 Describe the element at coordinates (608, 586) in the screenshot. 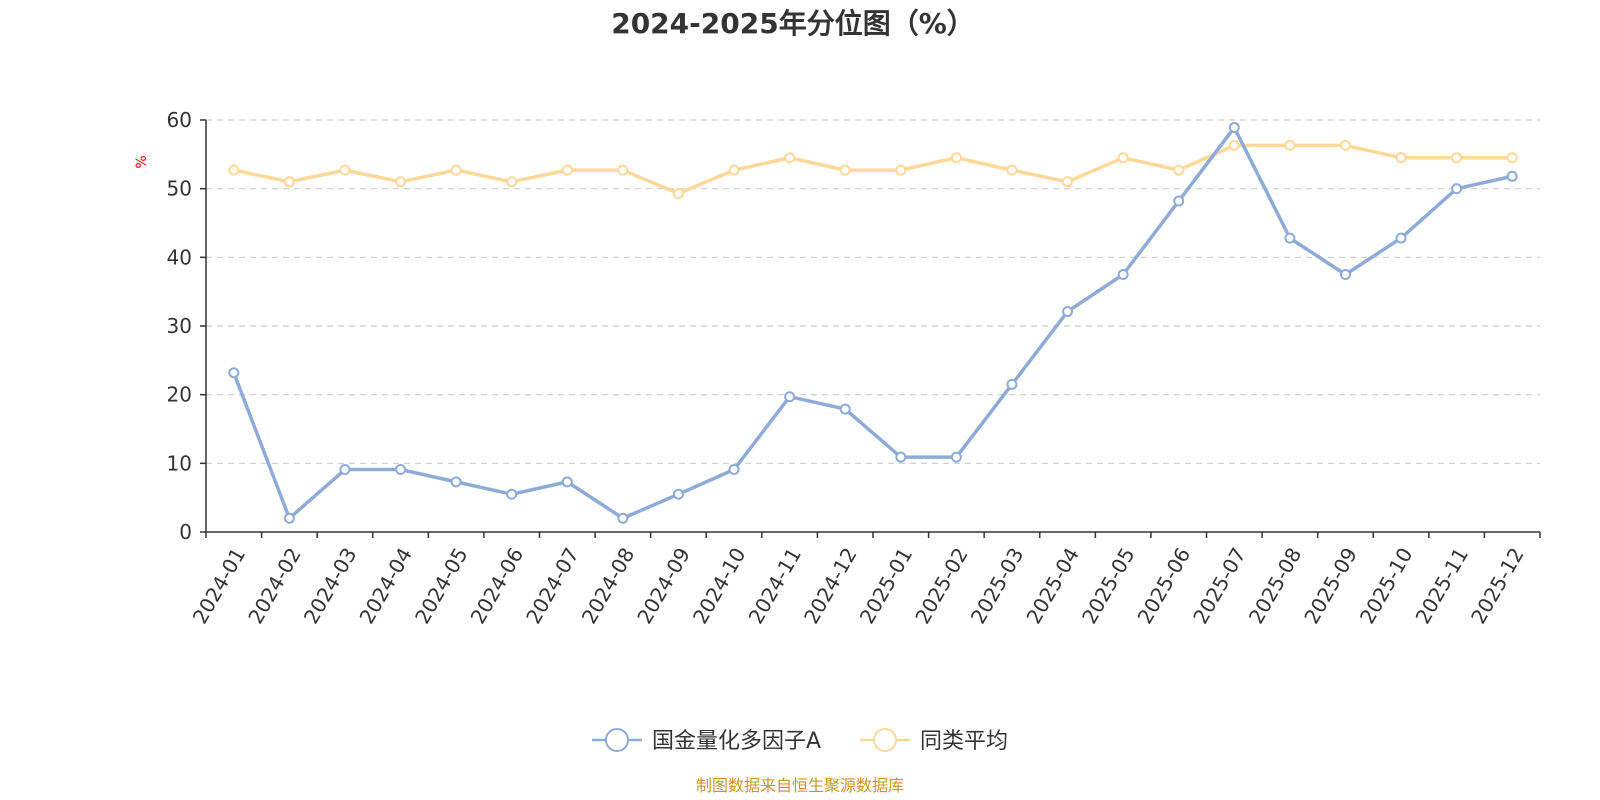

I see `x-tick-label: 2024-08` at that location.